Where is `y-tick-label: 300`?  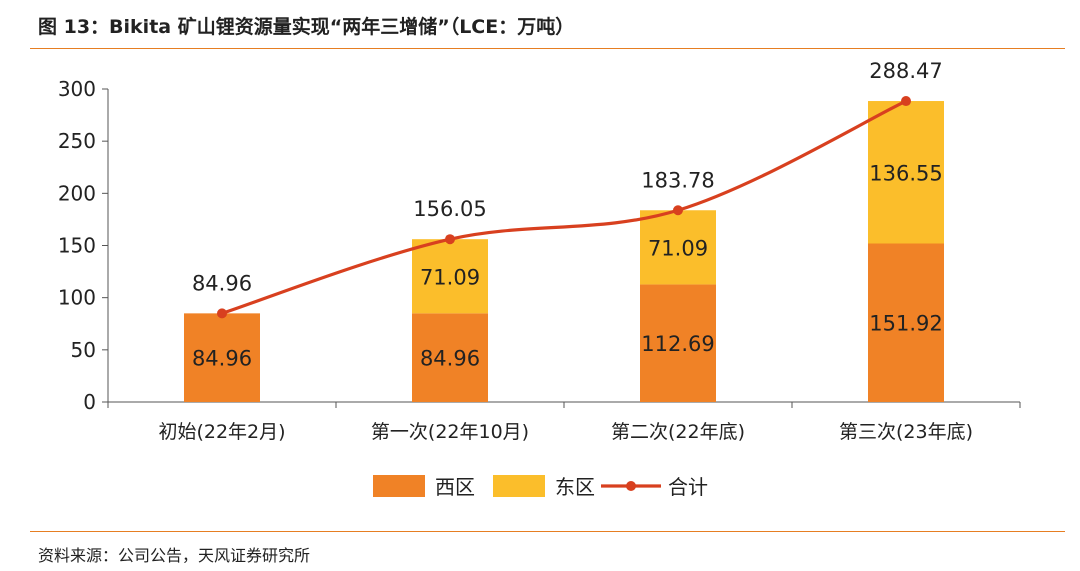 y-tick-label: 300 is located at coordinates (77, 89).